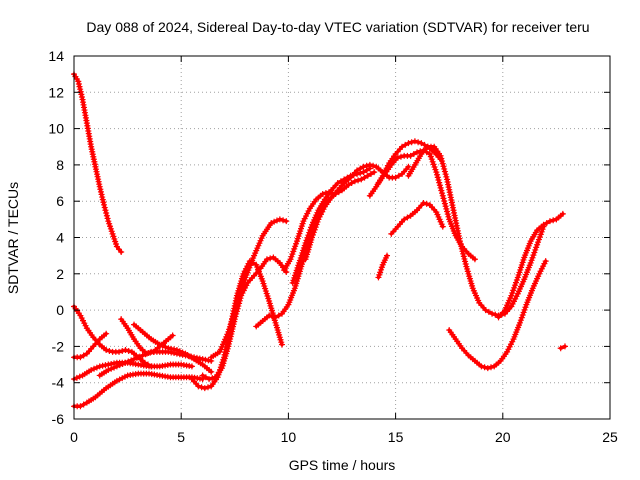 This screenshot has width=640, height=480. I want to click on series-trace, so click(249, 288).